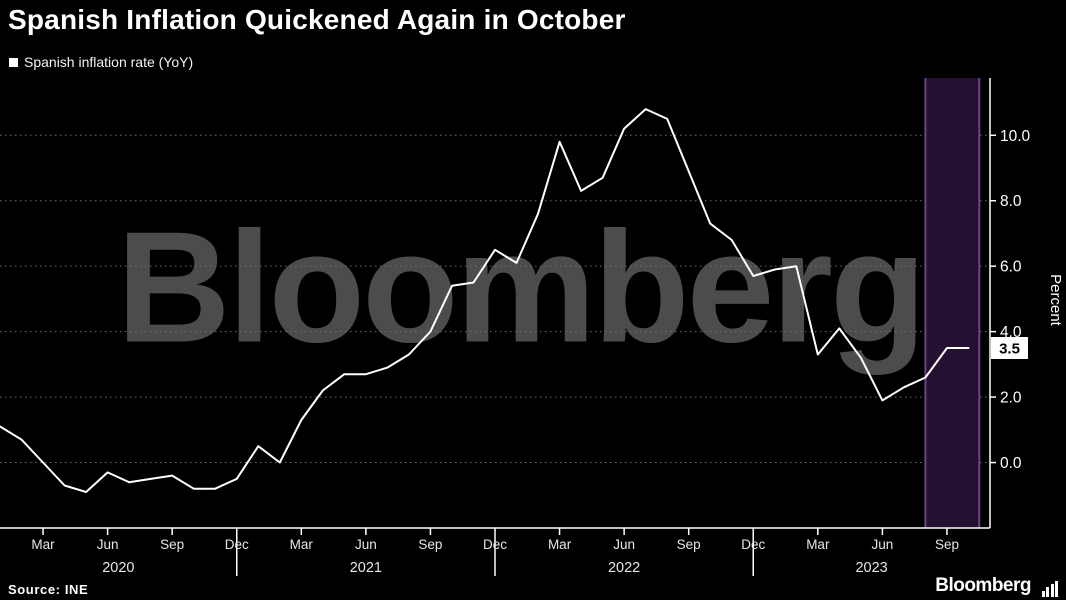 This screenshot has width=1066, height=600. I want to click on y-tick-label: 10.0, so click(1015, 136).